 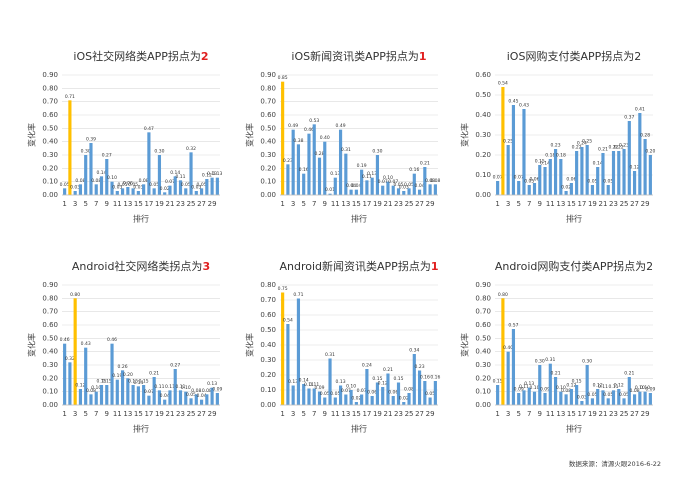 What do you see at coordinates (288, 161) in the screenshot?
I see `value-label: 0.23` at bounding box center [288, 161].